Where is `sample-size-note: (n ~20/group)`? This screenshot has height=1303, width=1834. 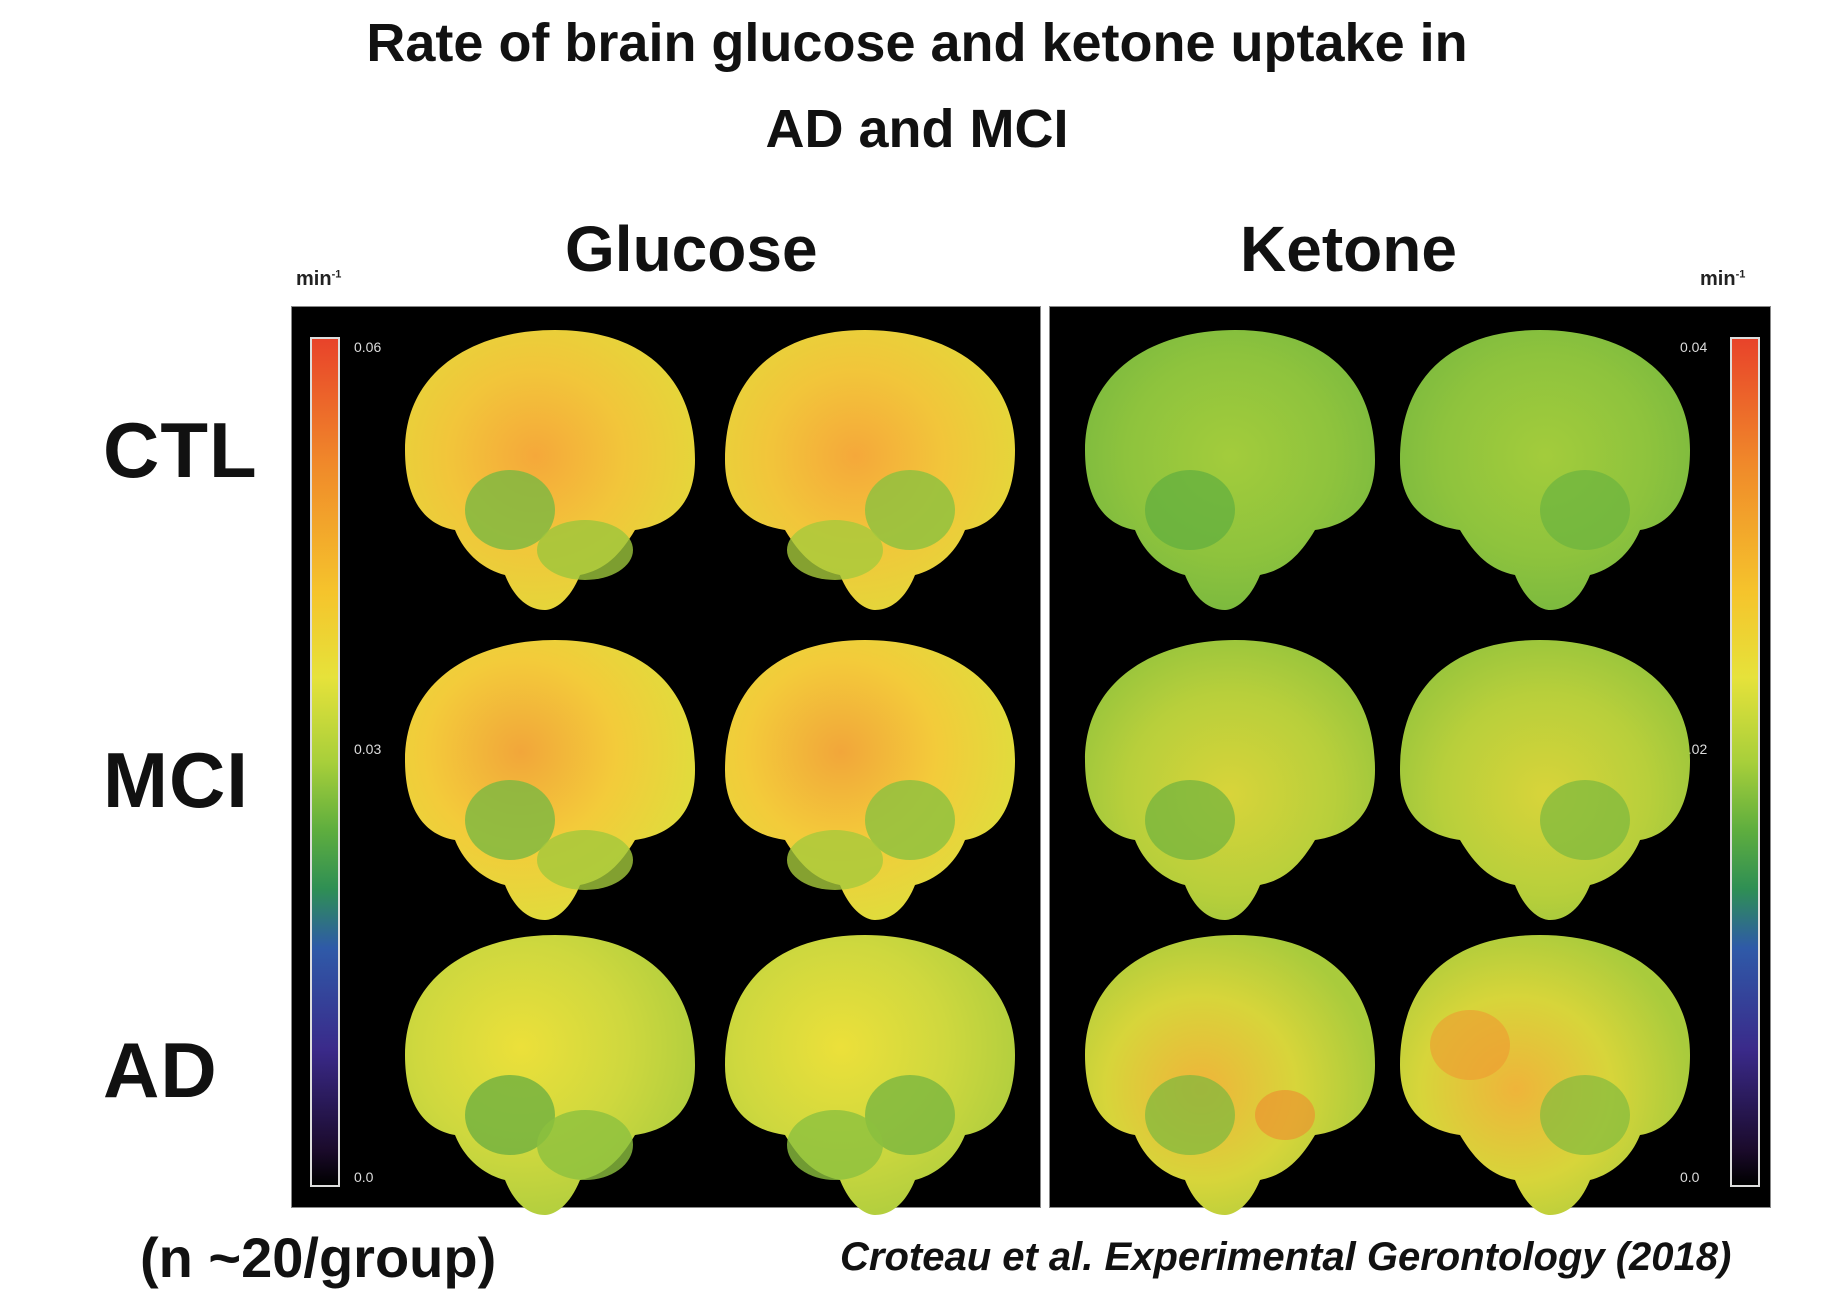
sample-size-note: (n ~20/group) is located at coordinates (318, 1257).